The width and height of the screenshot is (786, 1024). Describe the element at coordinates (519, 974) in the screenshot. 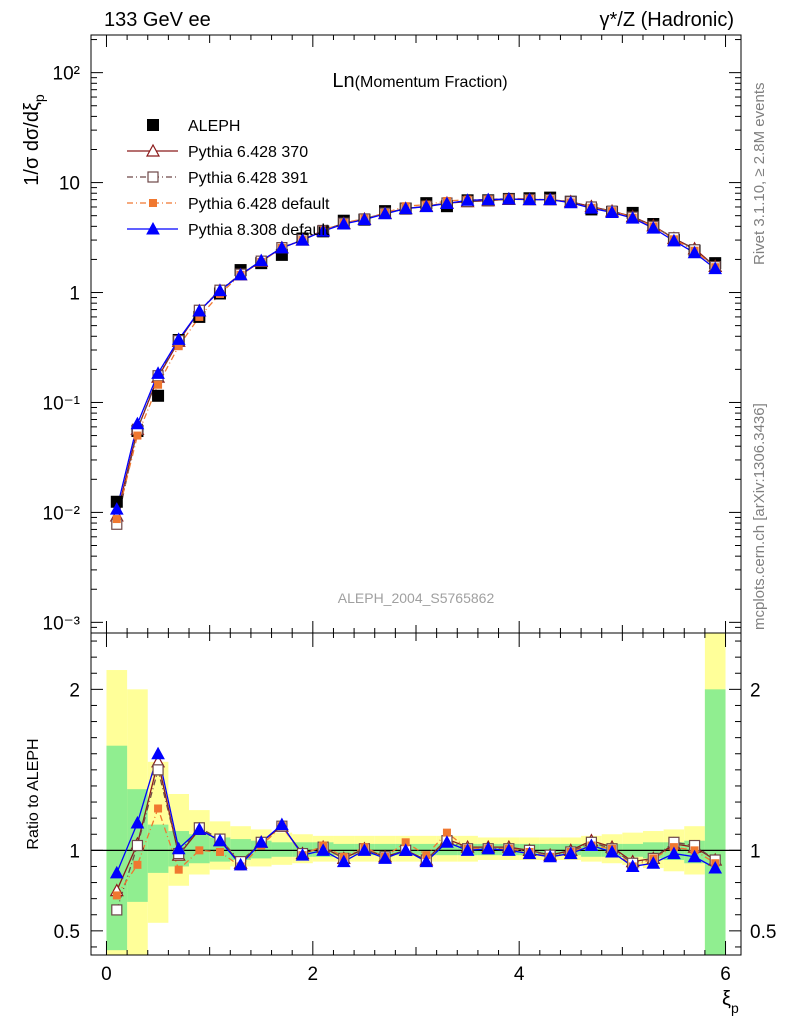

I see `x-tick-label: 4` at that location.